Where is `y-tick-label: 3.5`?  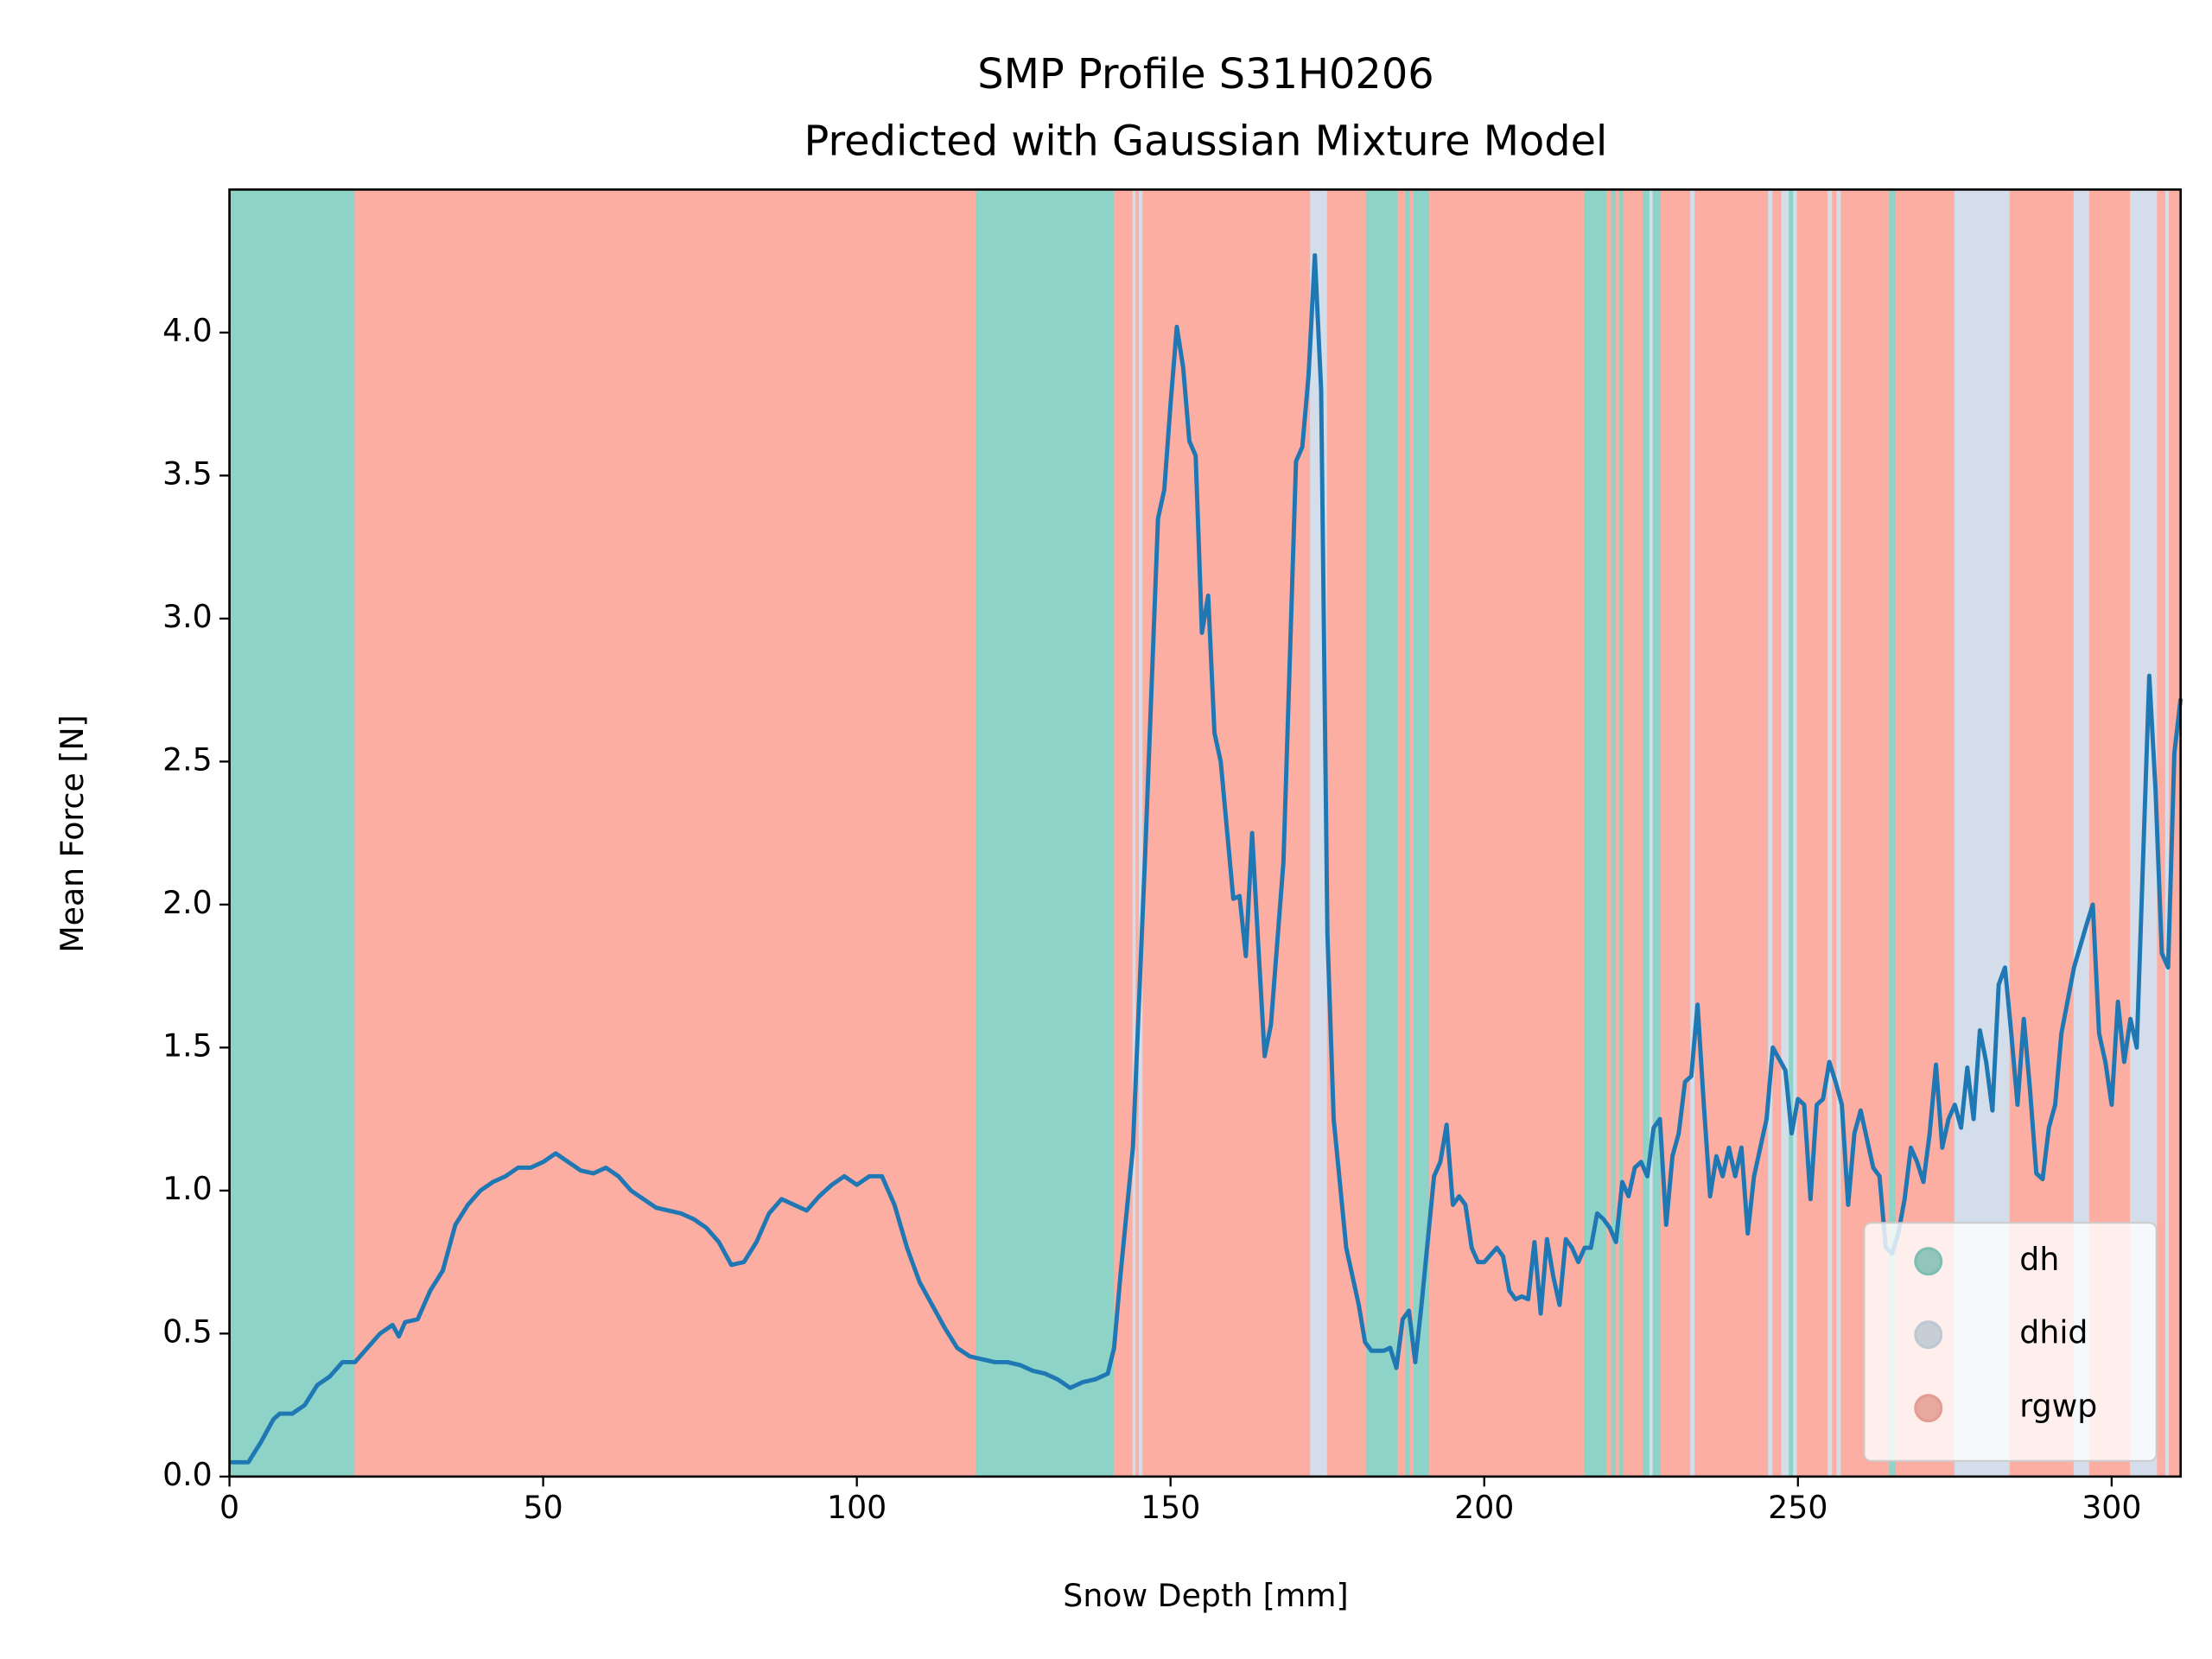
y-tick-label: 3.5 is located at coordinates (187, 473).